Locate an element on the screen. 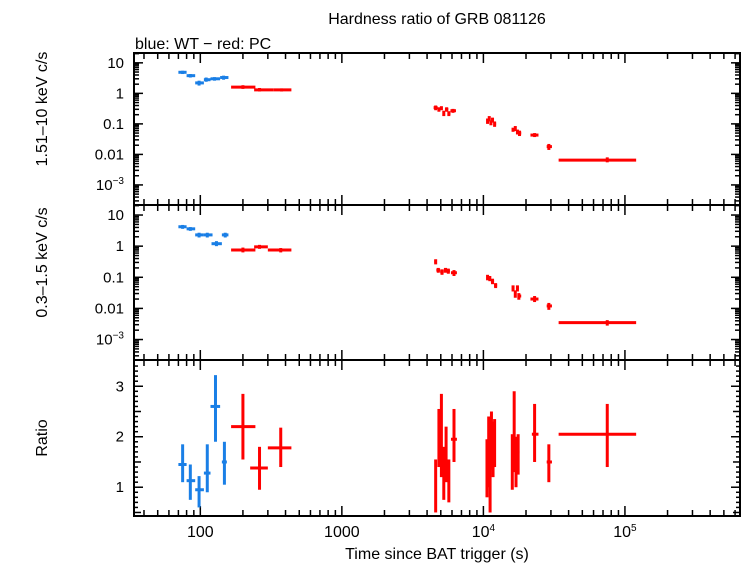  x-tick-label: 1000 is located at coordinates (342, 532).